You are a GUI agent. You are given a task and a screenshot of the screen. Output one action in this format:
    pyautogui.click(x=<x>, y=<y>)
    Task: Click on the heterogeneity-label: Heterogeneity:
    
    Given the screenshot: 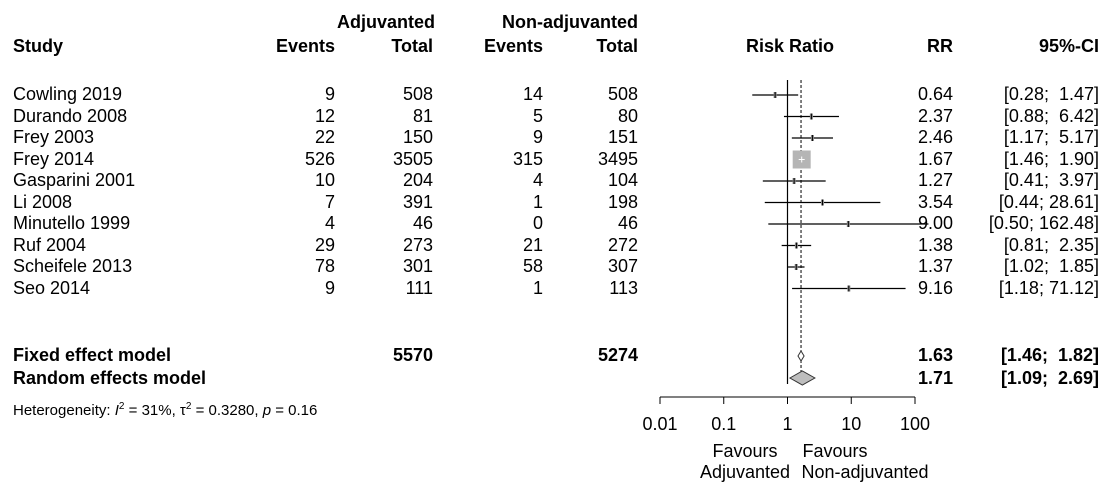 What is the action you would take?
    pyautogui.click(x=64, y=410)
    